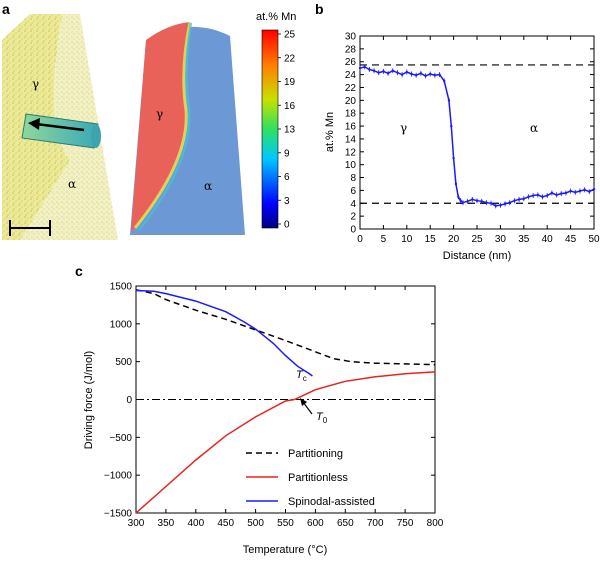 The height and width of the screenshot is (561, 600). Describe the element at coordinates (331, 502) in the screenshot. I see `legend-label: Spinodal-assisted` at that location.